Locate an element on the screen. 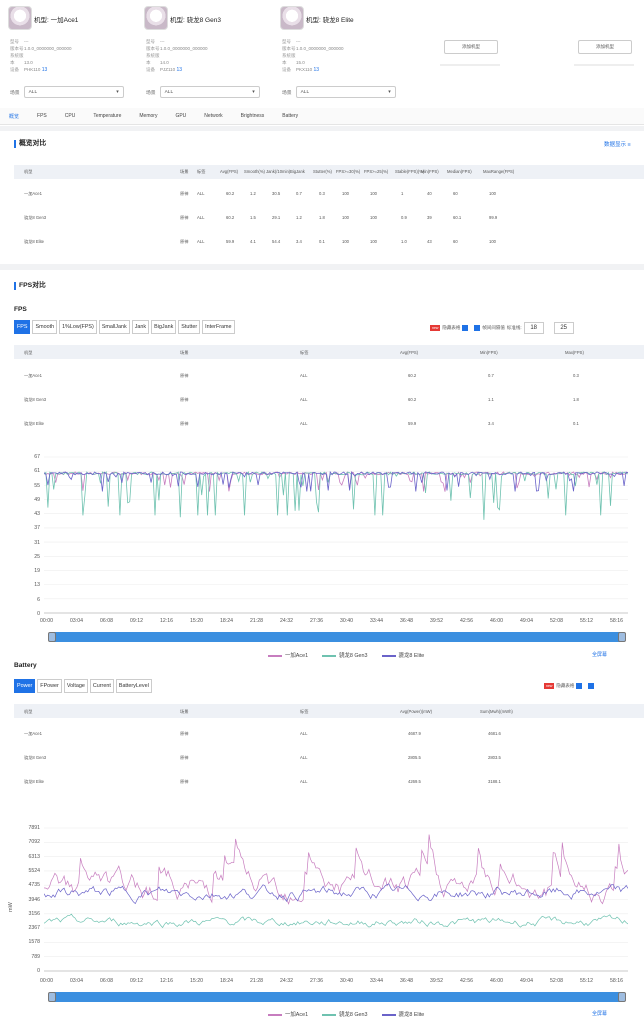 This screenshot has height=1024, width=644. tab-voltage: Voltage is located at coordinates (75, 686).